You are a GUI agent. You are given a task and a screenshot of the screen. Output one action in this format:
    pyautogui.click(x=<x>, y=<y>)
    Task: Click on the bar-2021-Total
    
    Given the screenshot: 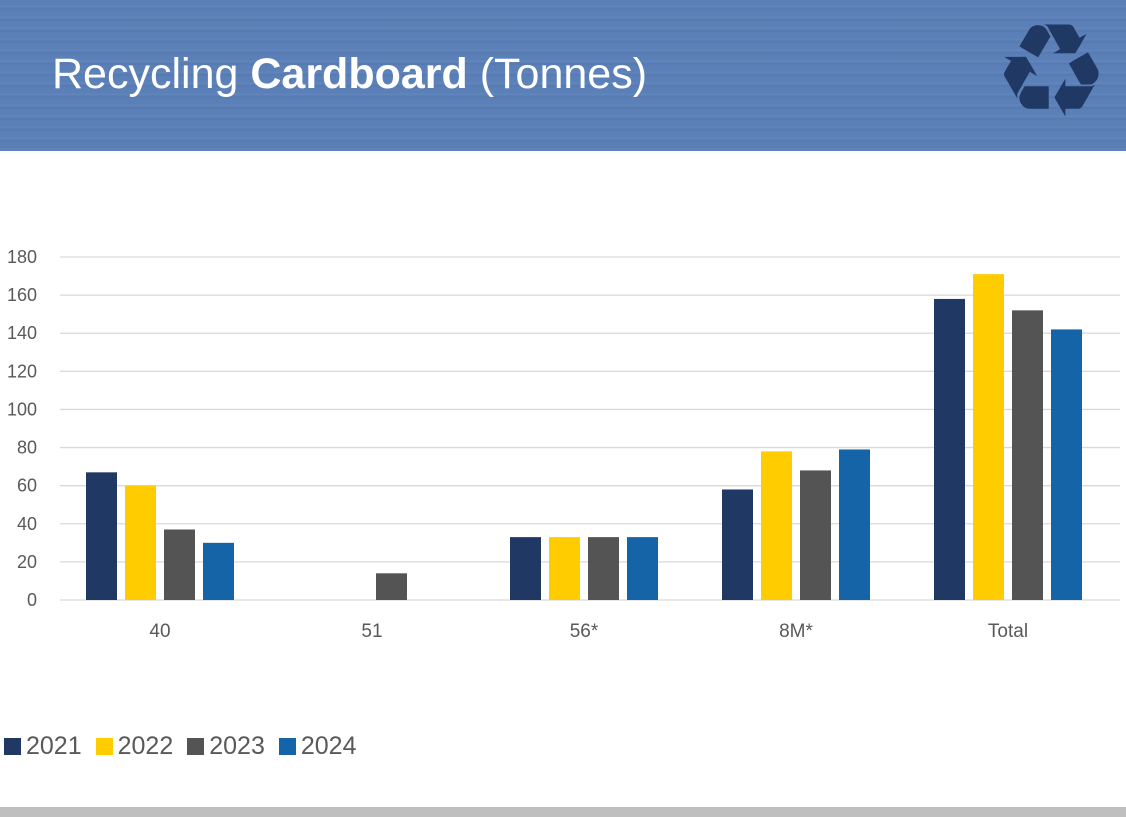 What is the action you would take?
    pyautogui.click(x=949, y=449)
    